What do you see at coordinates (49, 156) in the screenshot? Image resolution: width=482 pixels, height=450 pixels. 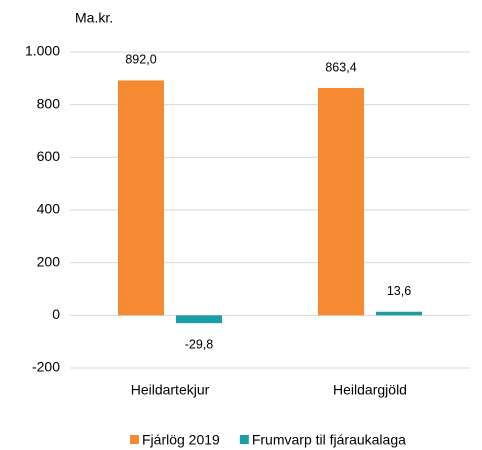 I see `y-tick-label: 600` at bounding box center [49, 156].